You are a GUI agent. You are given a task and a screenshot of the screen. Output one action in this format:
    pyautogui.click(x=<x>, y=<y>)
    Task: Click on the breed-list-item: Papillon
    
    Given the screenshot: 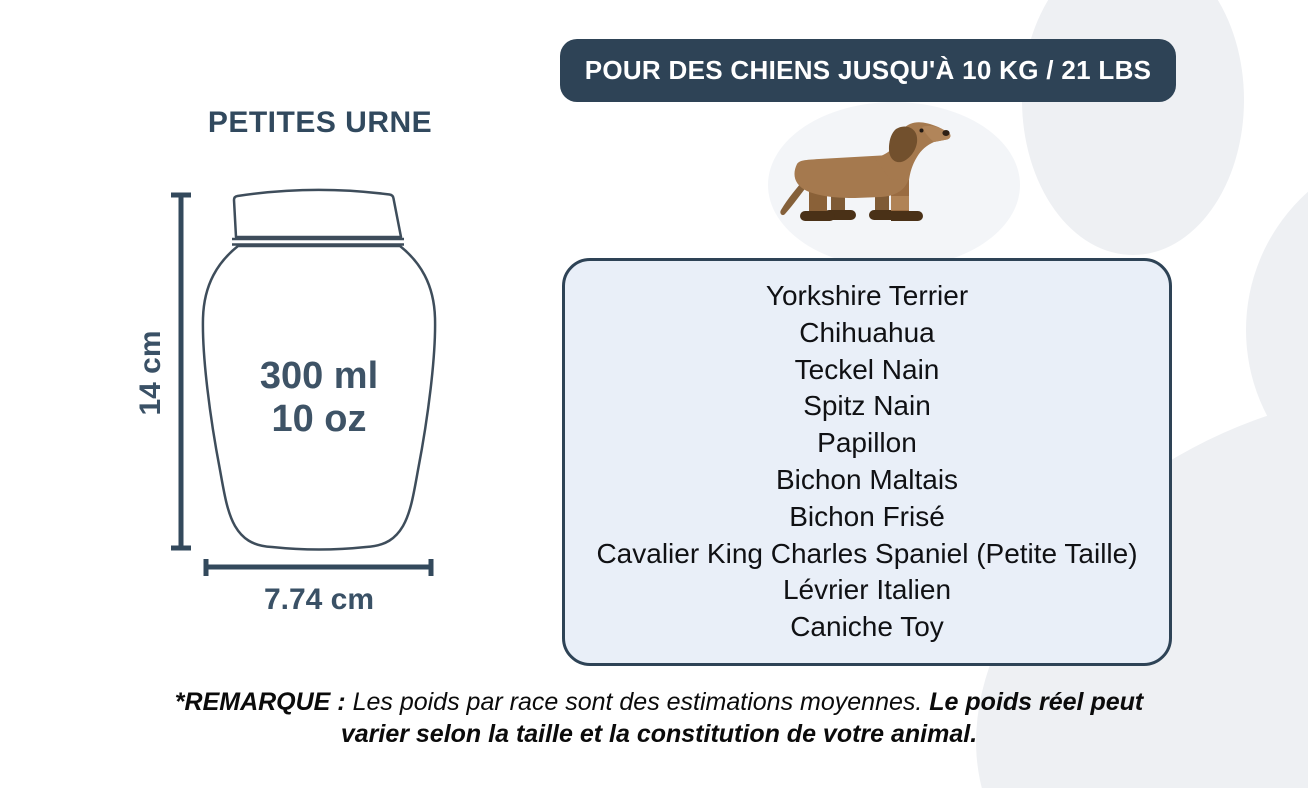 What is the action you would take?
    pyautogui.click(x=867, y=443)
    